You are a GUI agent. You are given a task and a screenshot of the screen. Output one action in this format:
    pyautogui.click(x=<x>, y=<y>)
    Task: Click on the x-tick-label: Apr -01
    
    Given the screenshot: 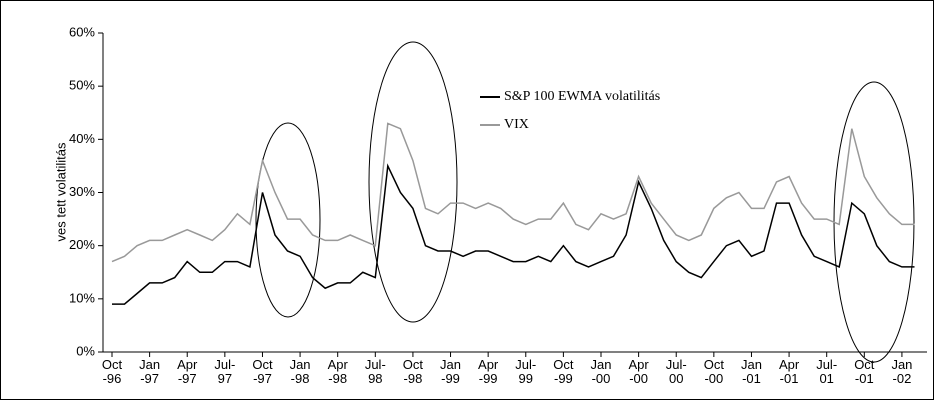 What is the action you would take?
    pyautogui.click(x=789, y=371)
    